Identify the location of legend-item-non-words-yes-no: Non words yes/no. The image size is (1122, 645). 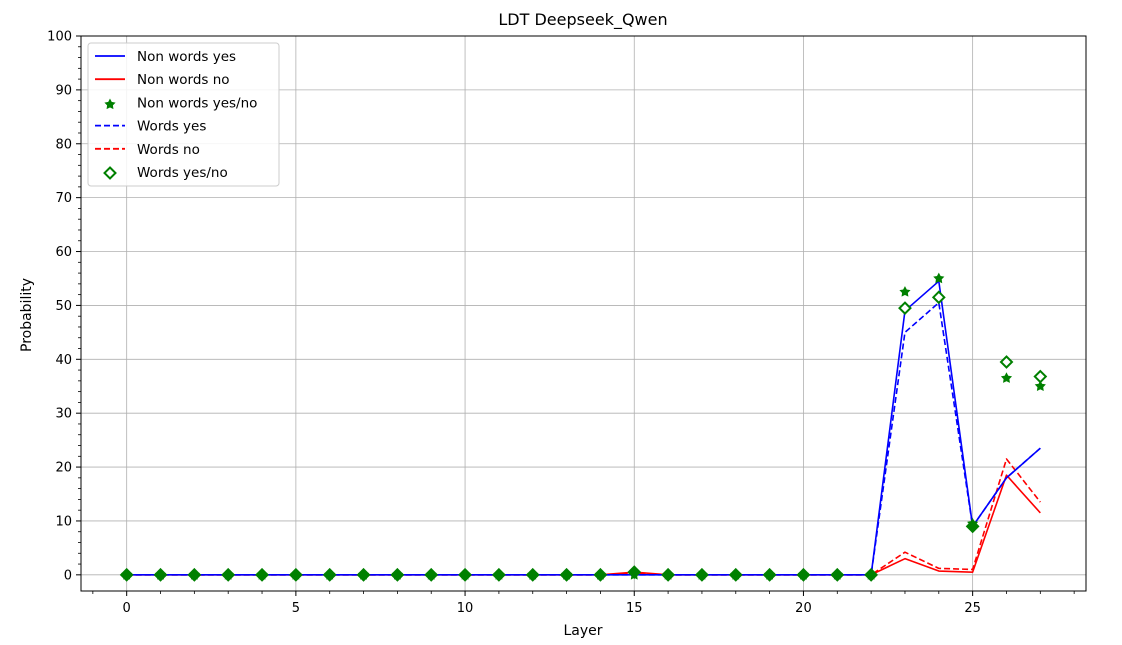
(180, 103).